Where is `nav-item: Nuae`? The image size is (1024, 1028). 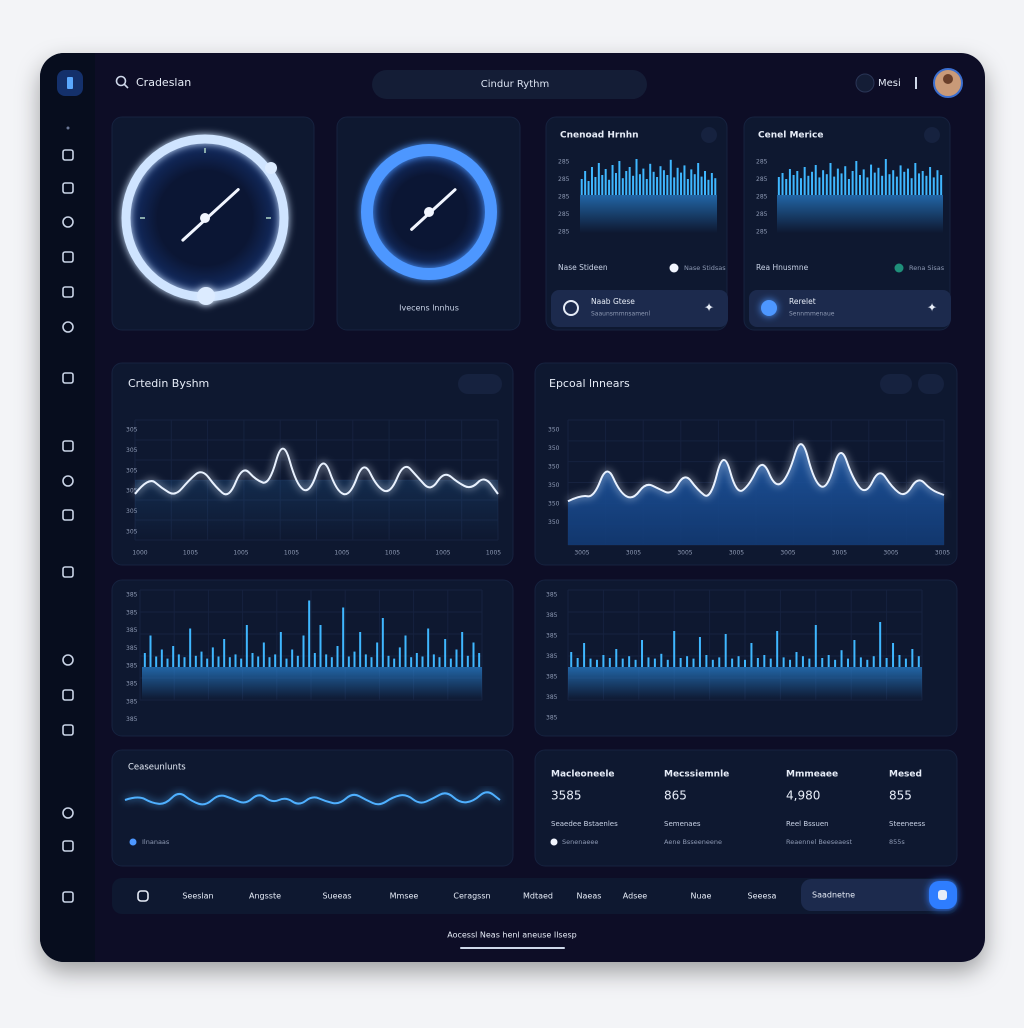 nav-item: Nuae is located at coordinates (701, 896).